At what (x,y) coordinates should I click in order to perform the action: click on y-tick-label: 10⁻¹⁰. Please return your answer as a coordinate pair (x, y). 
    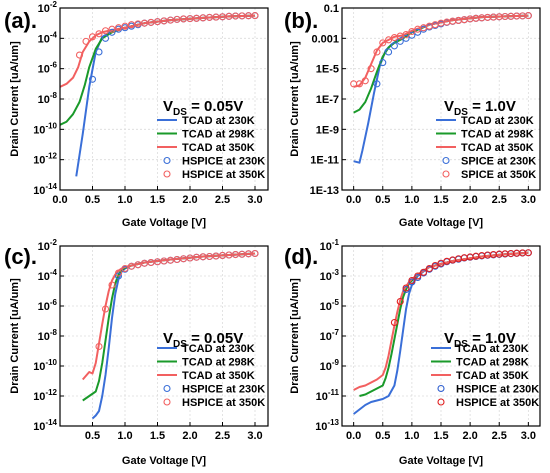
    Looking at the image, I should click on (45, 365).